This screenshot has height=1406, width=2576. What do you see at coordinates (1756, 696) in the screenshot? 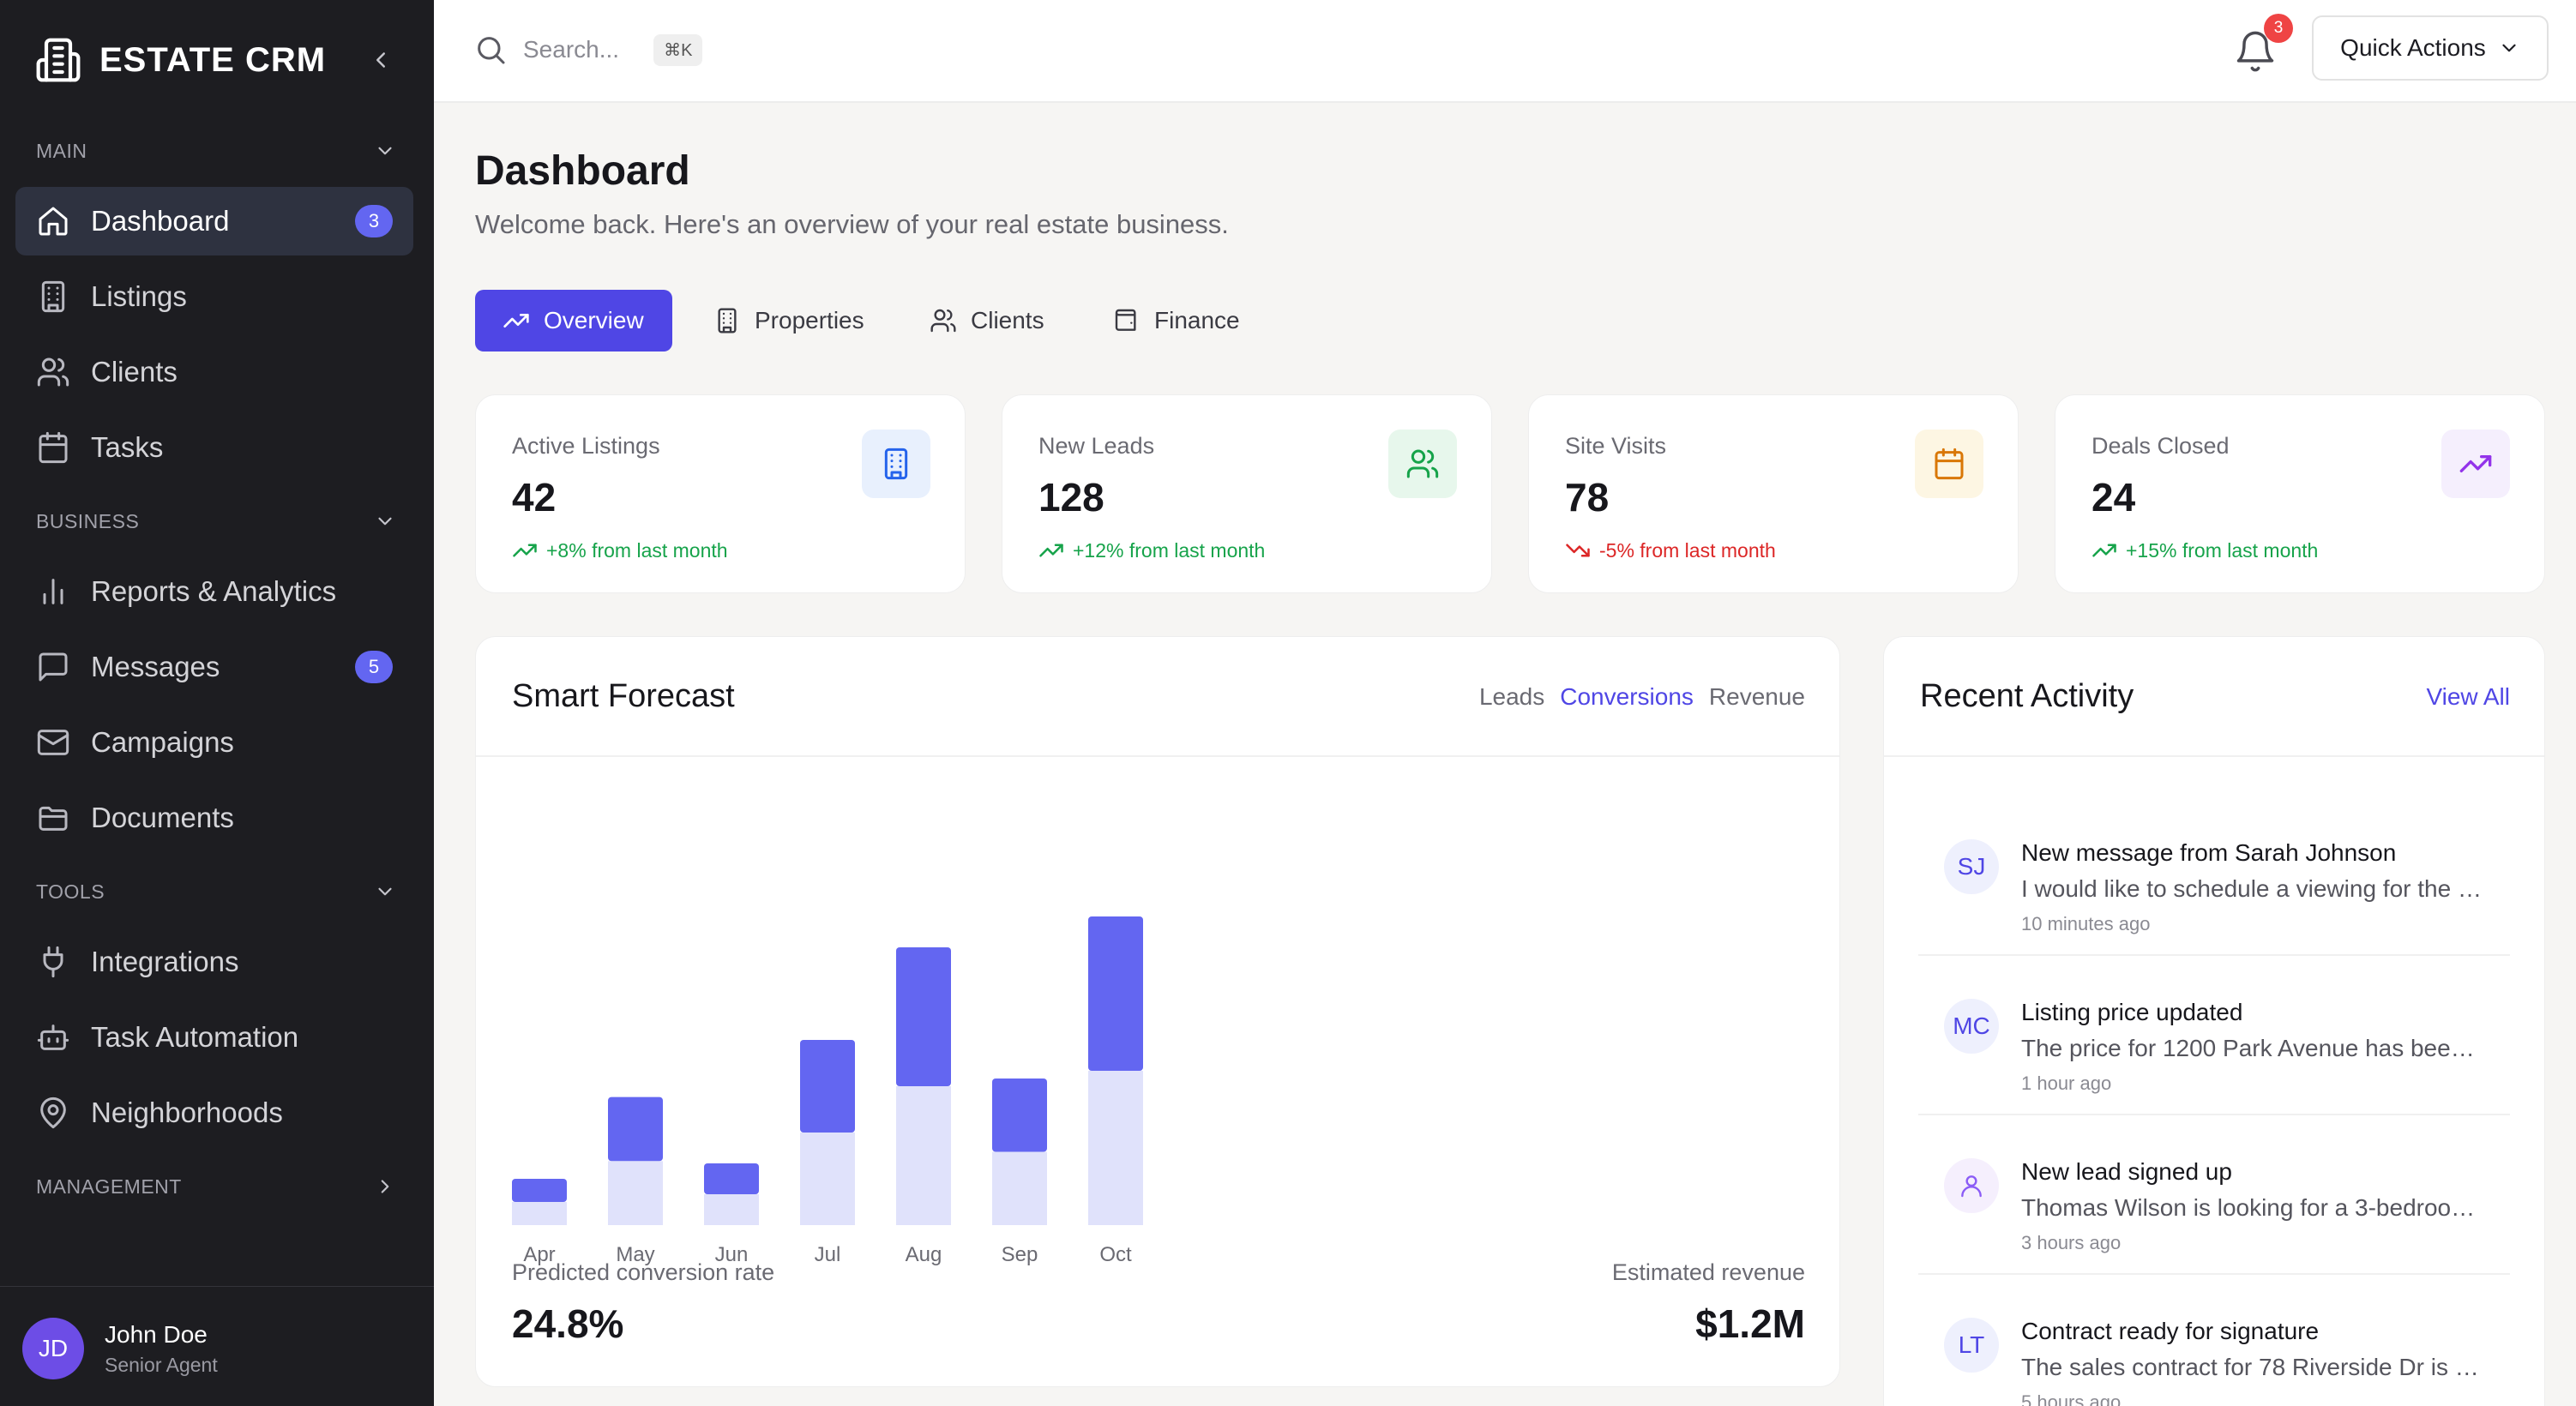
I see `forecast-tab-revenue: Revenue` at bounding box center [1756, 696].